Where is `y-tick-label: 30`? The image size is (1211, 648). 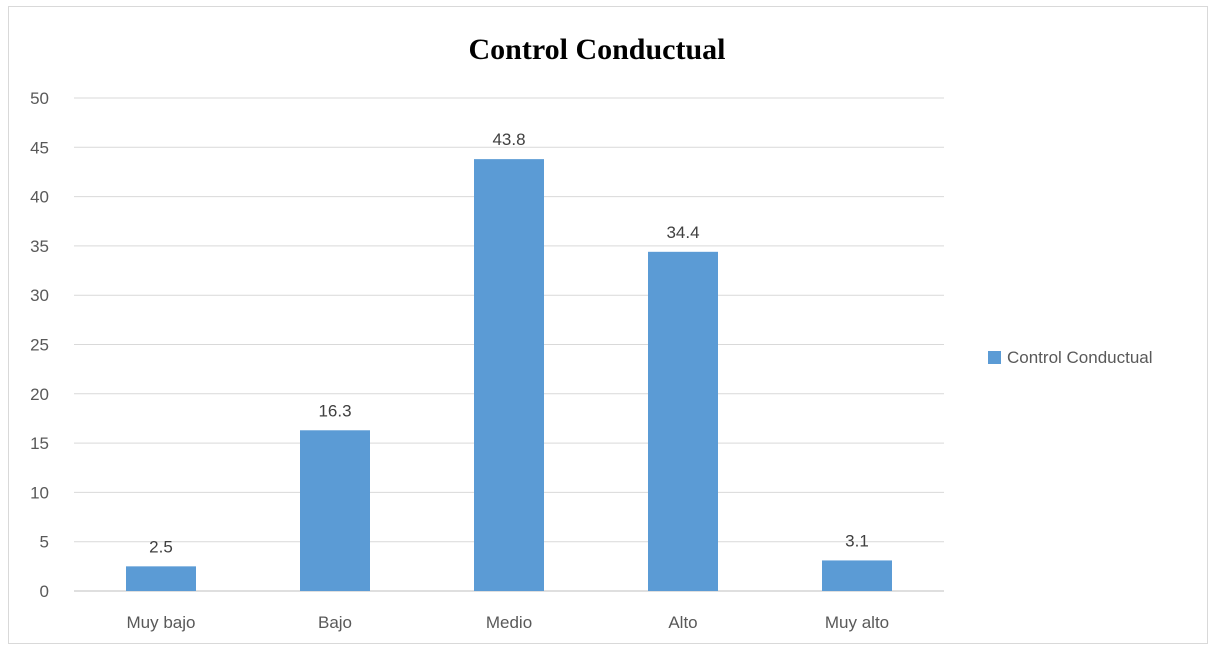
y-tick-label: 30 is located at coordinates (39, 295).